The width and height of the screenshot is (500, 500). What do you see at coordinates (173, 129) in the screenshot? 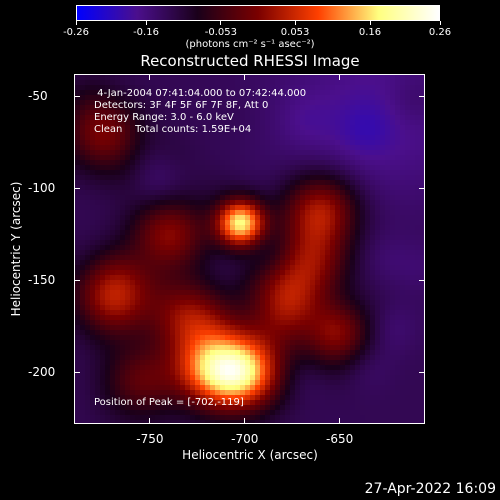
I see `info-total-counts: Clean Total counts: 1.59E+04` at bounding box center [173, 129].